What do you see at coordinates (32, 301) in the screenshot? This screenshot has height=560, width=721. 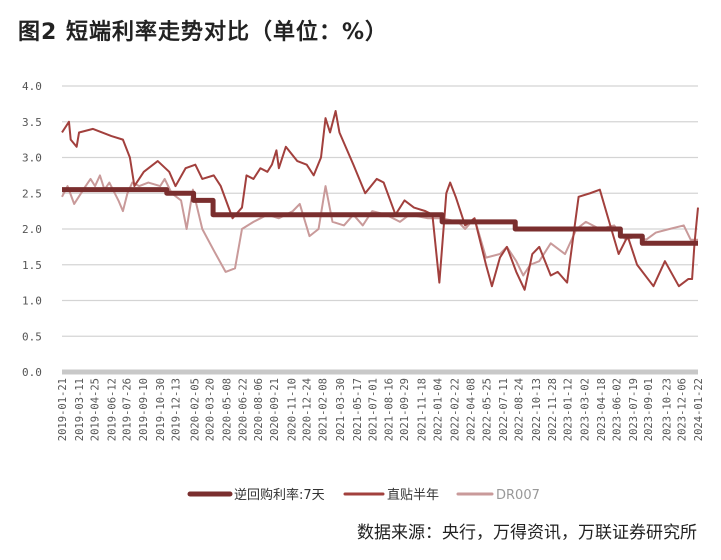 I see `y-tick-label: 1.0` at bounding box center [32, 301].